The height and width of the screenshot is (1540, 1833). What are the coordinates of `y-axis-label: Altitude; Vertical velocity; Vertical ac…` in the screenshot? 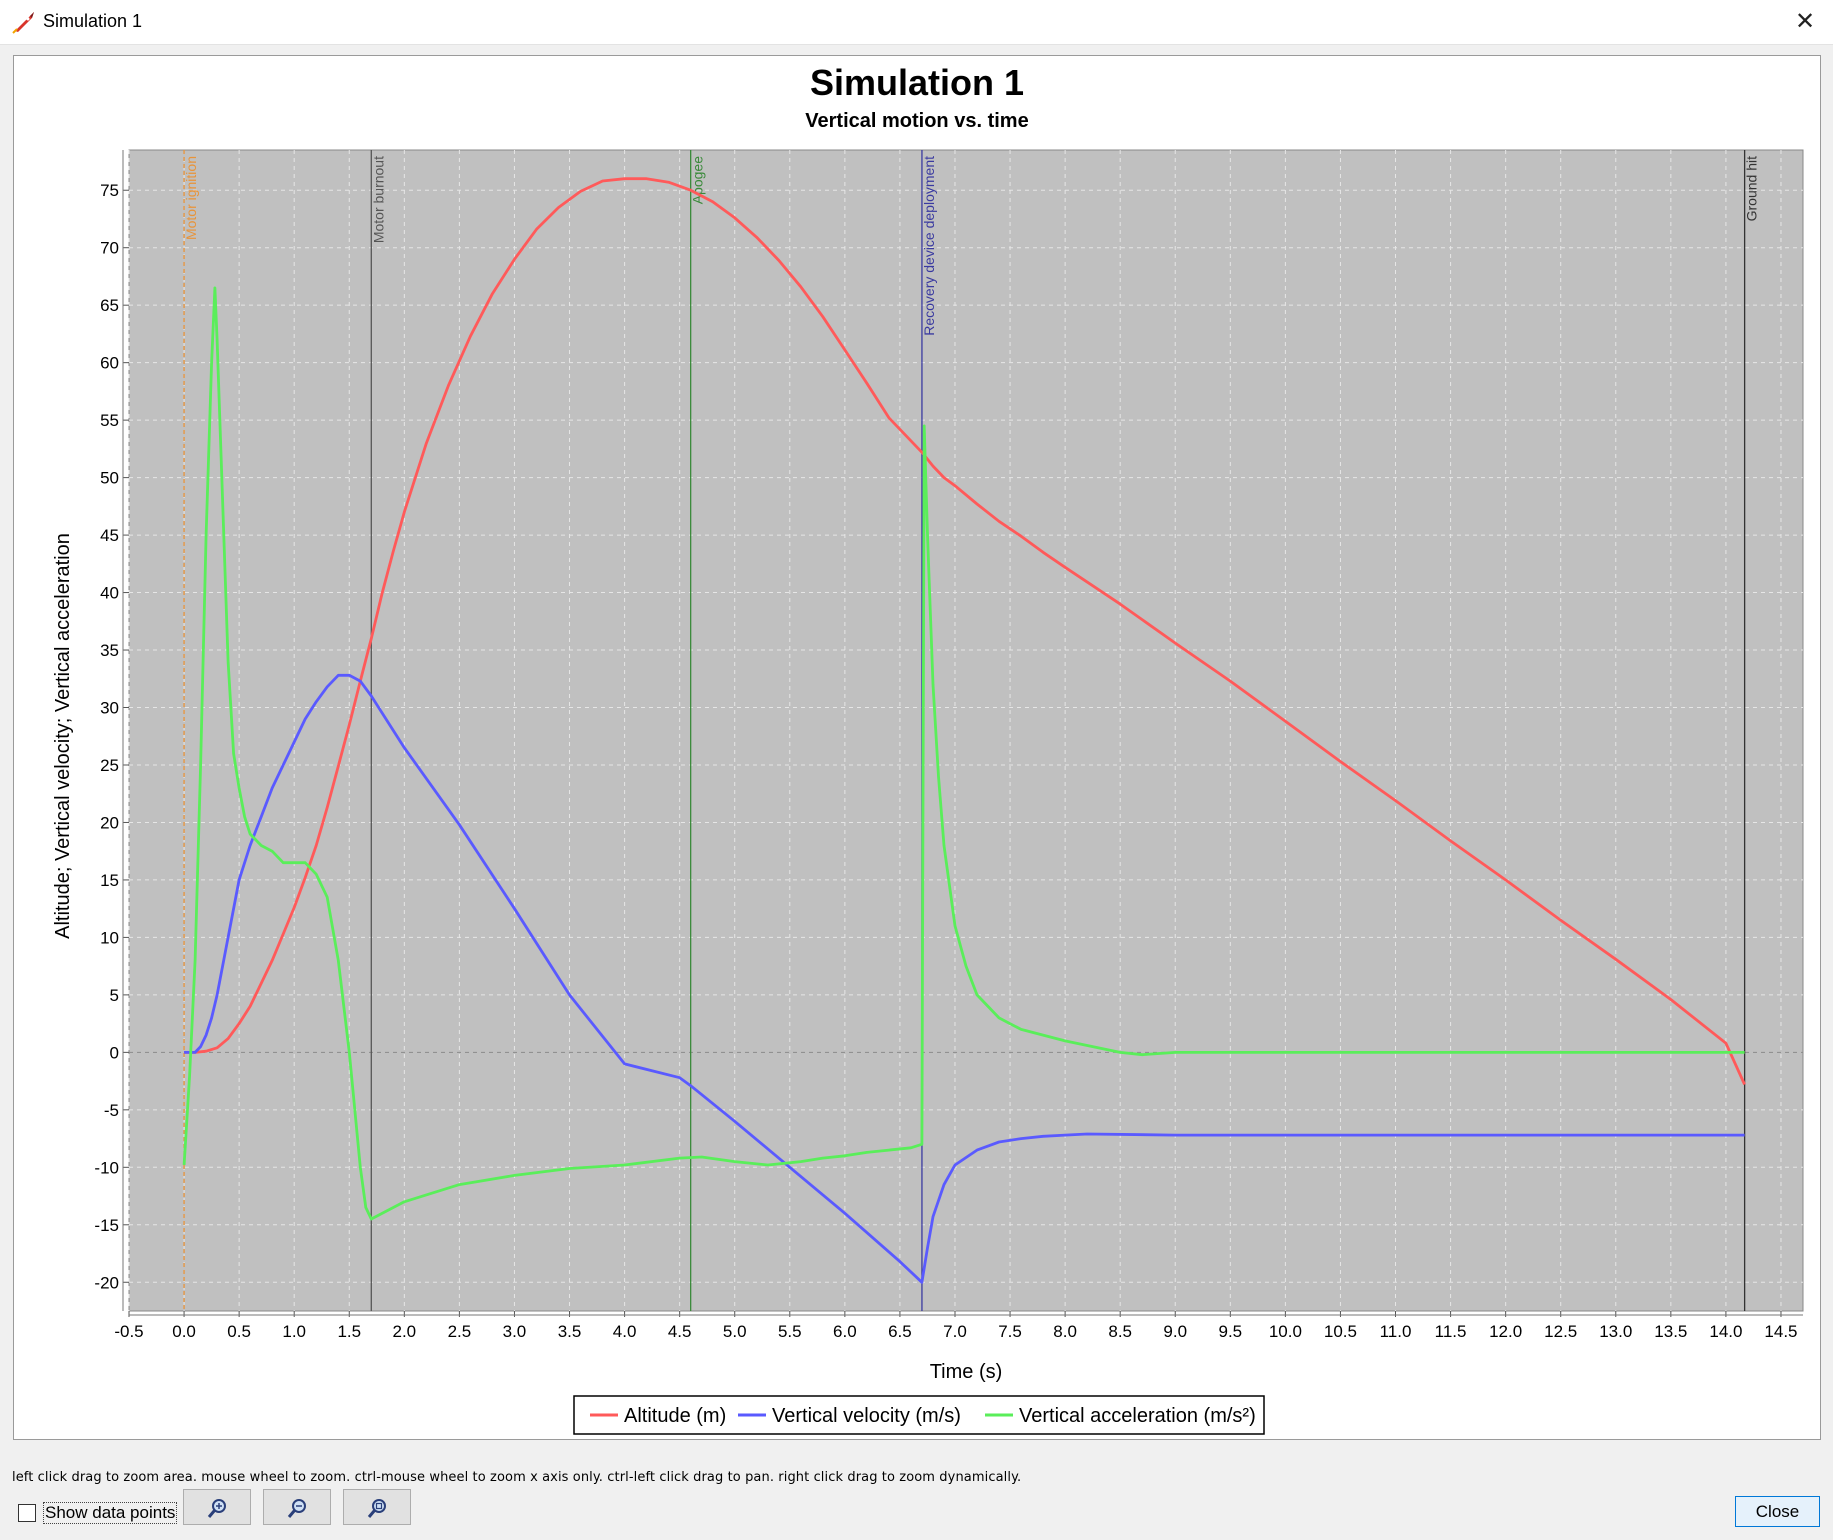 It's located at (63, 736).